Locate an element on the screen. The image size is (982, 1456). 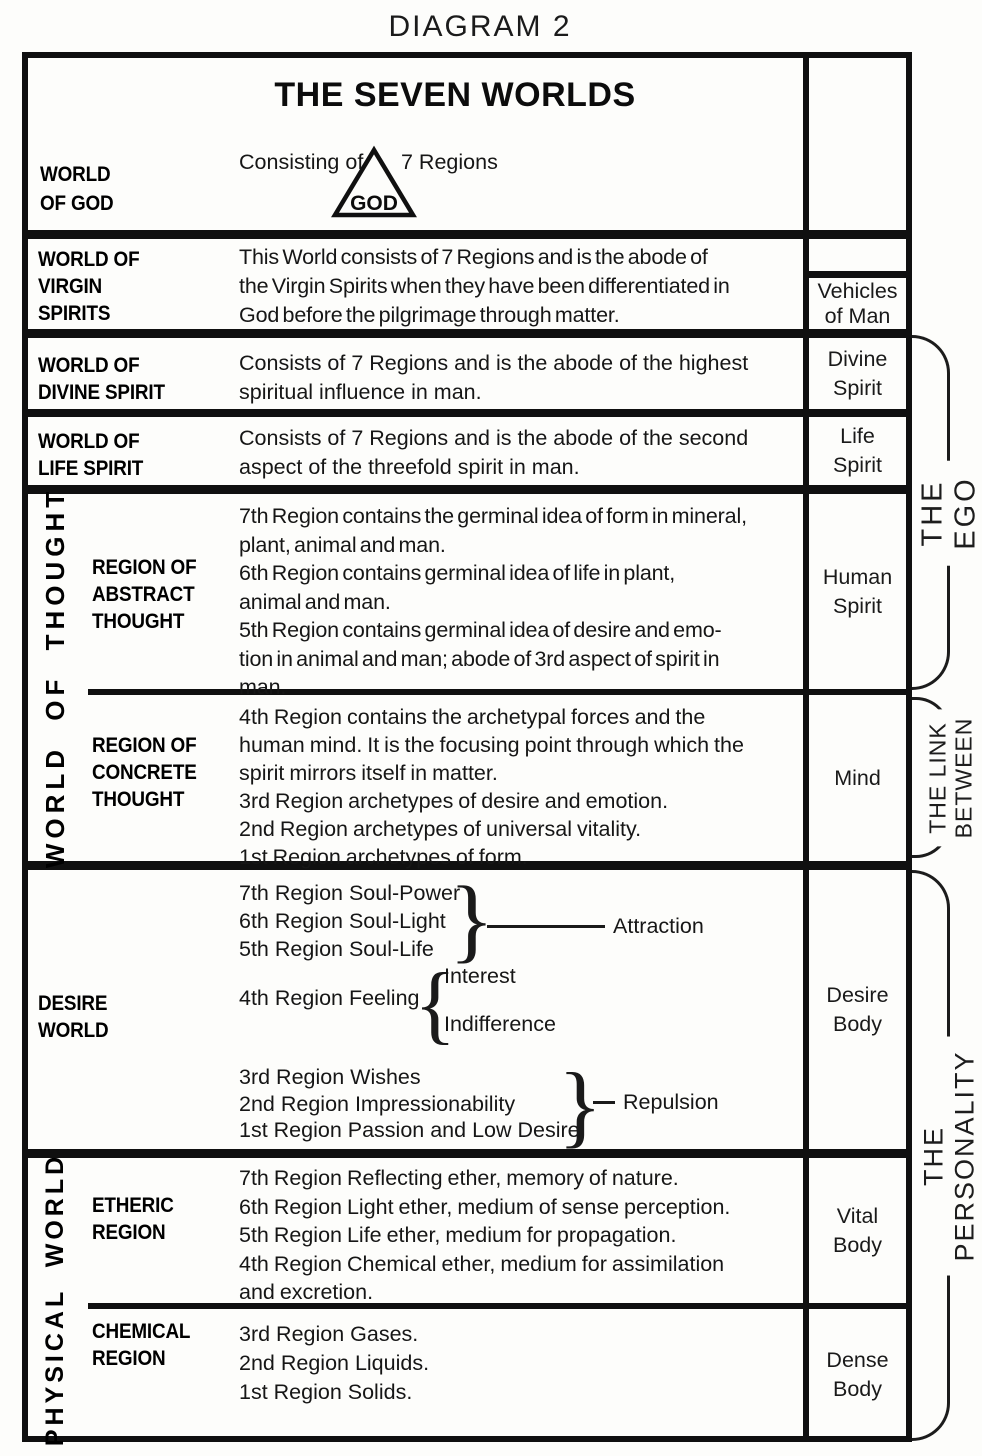
link-between-labelbox: THE LINK BETWEEN is located at coordinates (943, 777).